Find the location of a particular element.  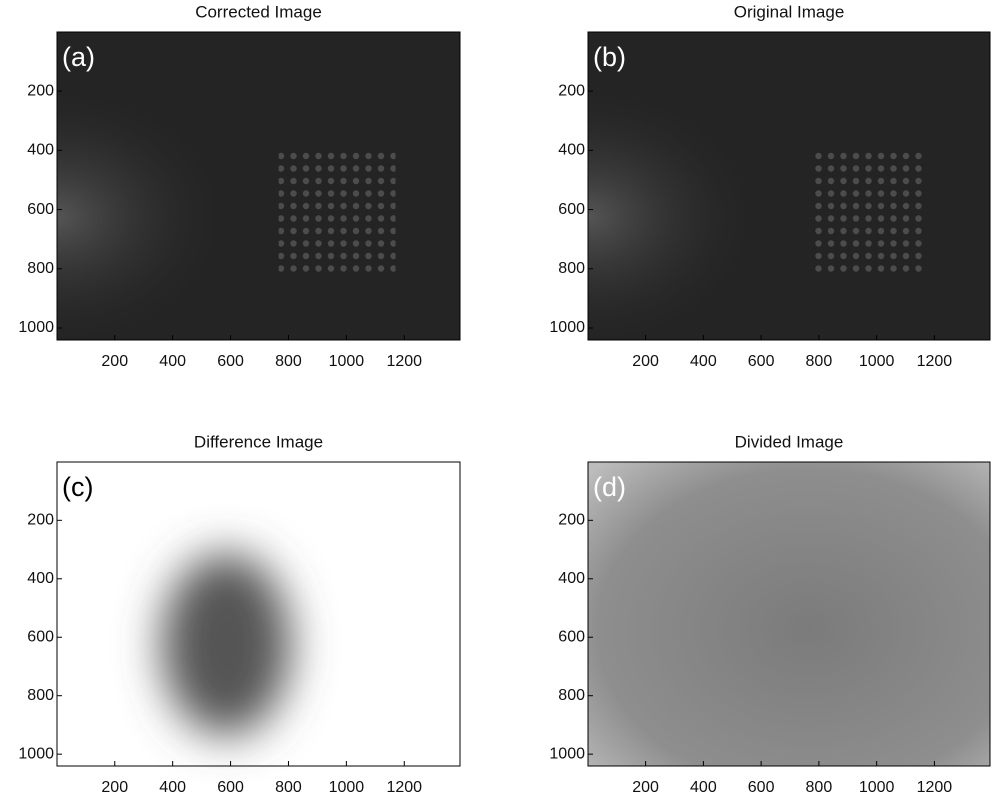

panel-title: Original Image is located at coordinates (789, 11).